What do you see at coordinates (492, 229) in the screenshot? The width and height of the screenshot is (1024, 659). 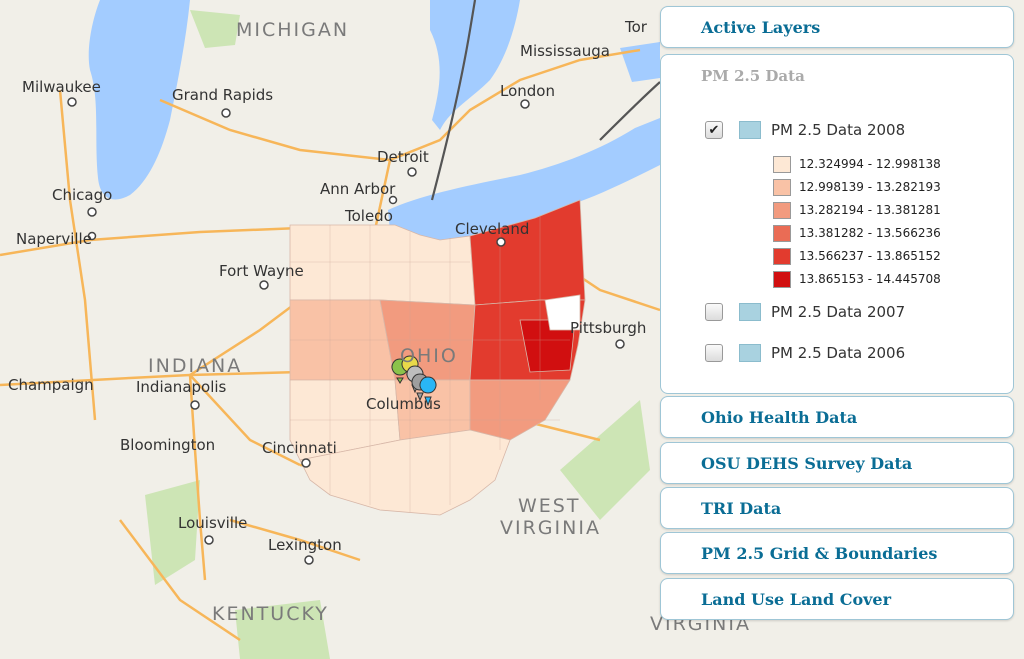 I see `place-label: Cleveland` at bounding box center [492, 229].